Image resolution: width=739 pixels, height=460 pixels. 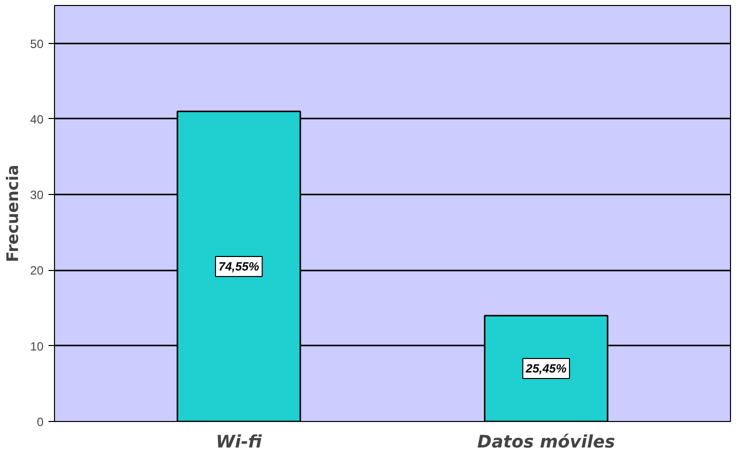 What do you see at coordinates (546, 442) in the screenshot?
I see `x-tick-label: Datos móviles` at bounding box center [546, 442].